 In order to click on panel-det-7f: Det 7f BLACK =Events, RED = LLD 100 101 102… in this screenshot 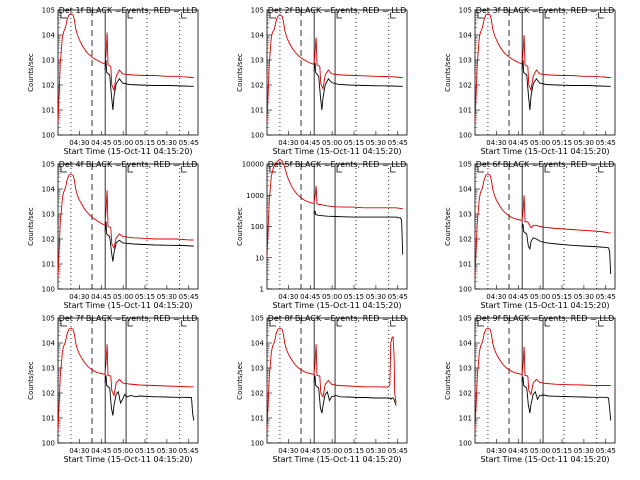, I will do `click(113, 389)`.